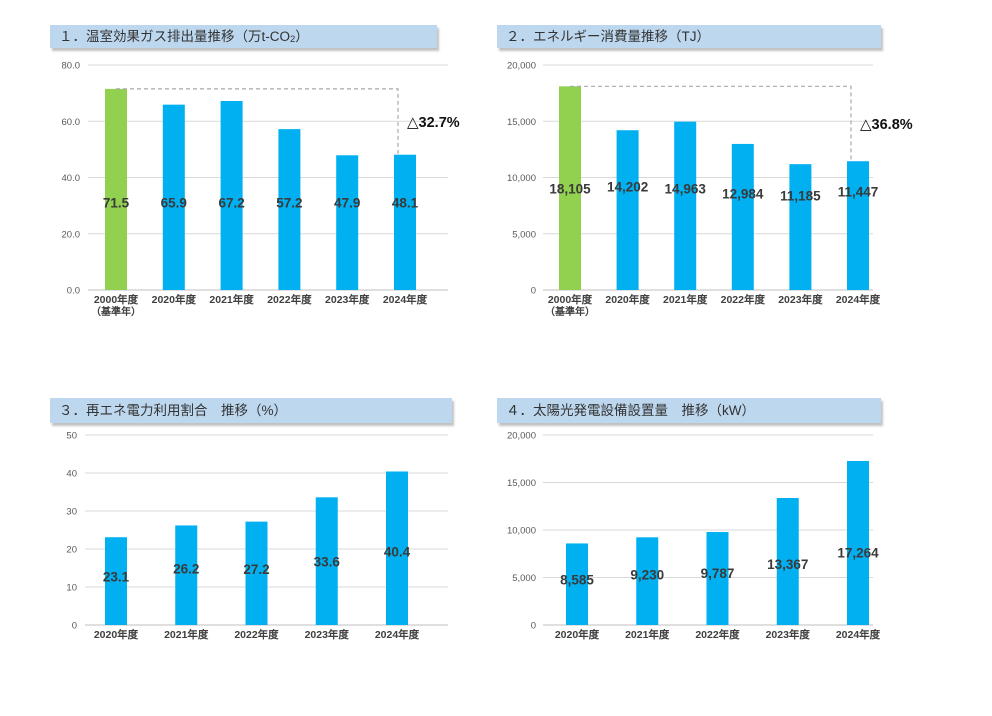 This screenshot has width=992, height=716. Describe the element at coordinates (630, 410) in the screenshot. I see `chart-title-text: ４．太陽光発電設備設置量 推移（kW）` at that location.